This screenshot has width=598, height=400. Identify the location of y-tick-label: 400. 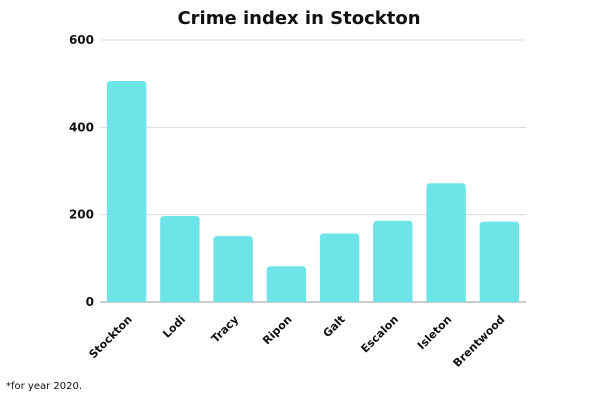
(81, 127).